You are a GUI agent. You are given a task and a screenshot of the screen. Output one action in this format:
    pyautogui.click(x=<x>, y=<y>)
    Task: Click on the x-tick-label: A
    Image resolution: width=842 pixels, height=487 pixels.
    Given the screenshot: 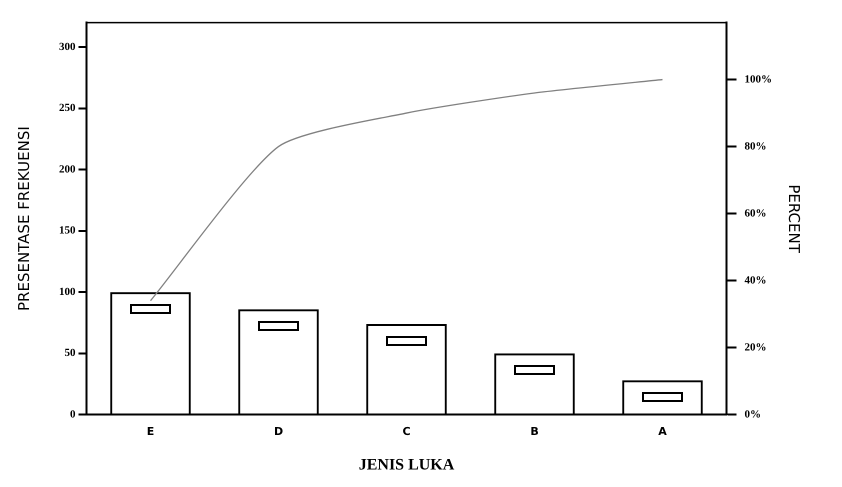 What is the action you would take?
    pyautogui.click(x=663, y=431)
    